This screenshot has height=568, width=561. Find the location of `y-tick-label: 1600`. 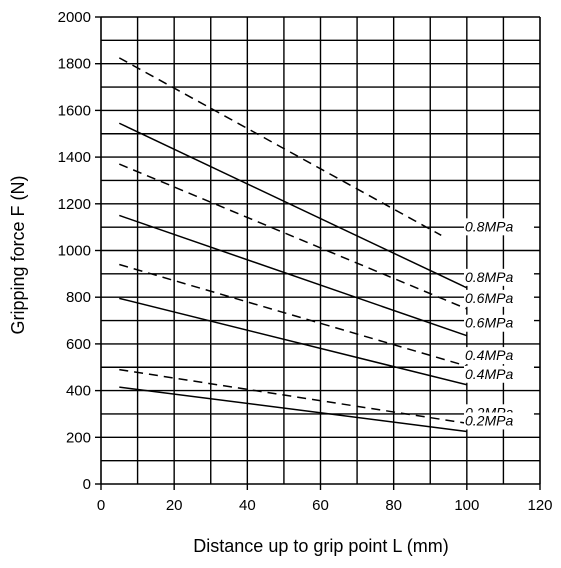

y-tick-label: 1600 is located at coordinates (74, 110).